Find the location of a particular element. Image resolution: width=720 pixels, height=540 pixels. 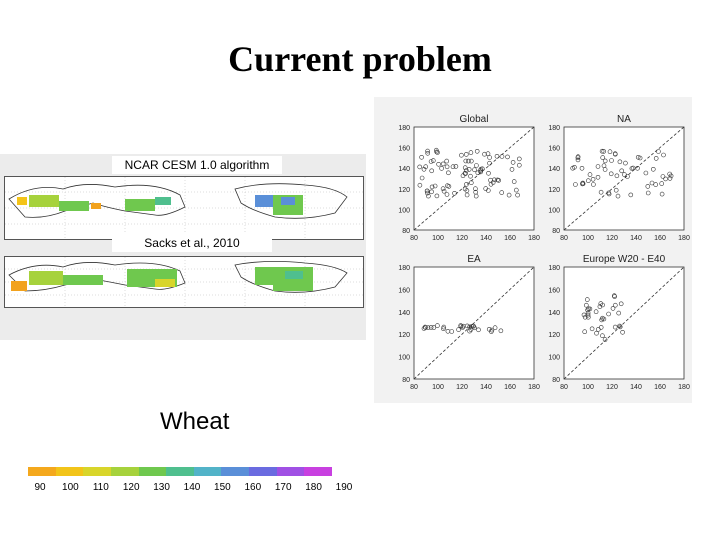

y-tick-label: 160 is located at coordinates (404, 290).